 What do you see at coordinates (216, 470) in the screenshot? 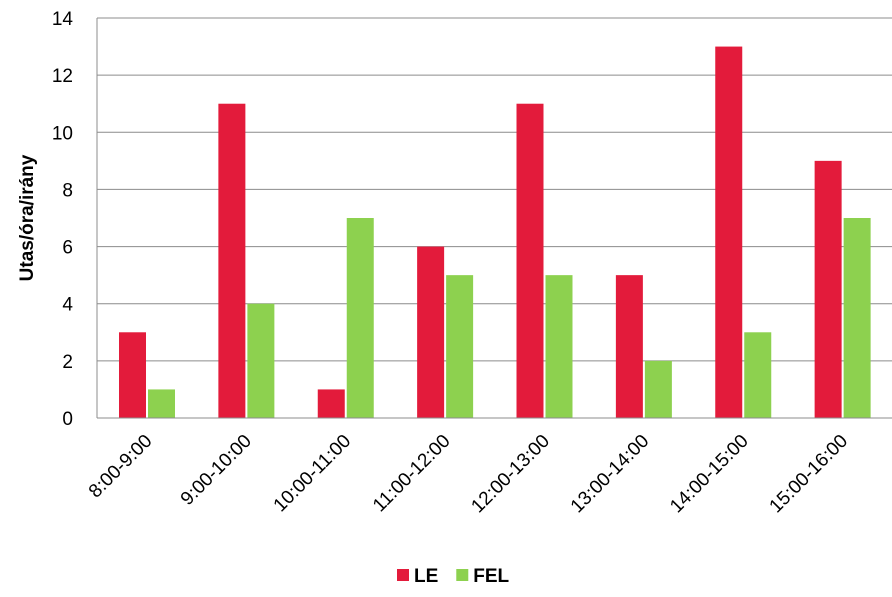
I see `x-tick-label: 9:00-10:00` at bounding box center [216, 470].